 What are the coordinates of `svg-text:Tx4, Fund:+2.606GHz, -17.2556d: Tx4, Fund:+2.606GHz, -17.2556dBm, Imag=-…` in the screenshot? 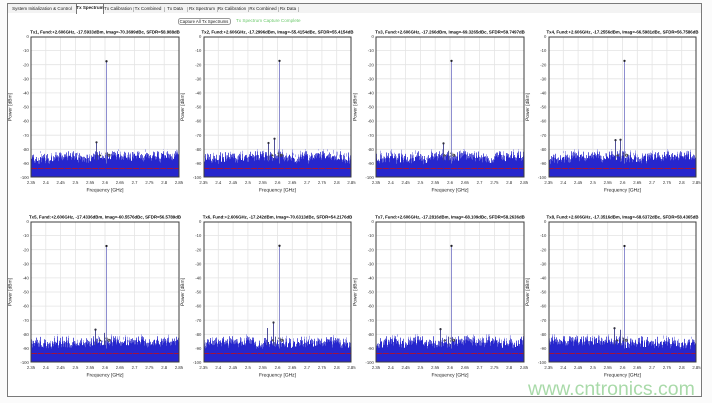 It's located at (623, 31).